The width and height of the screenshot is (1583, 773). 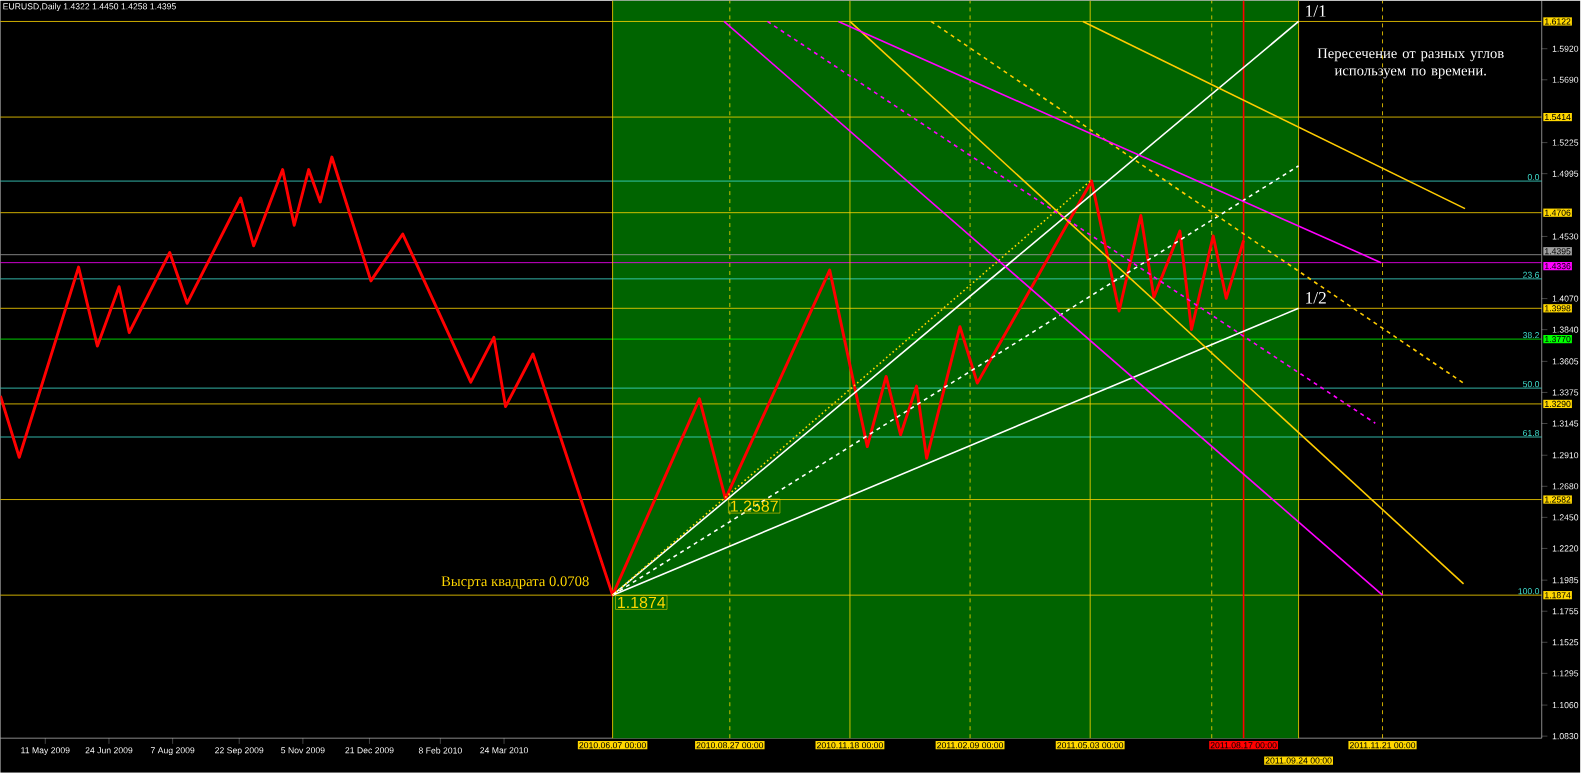 What do you see at coordinates (754, 506) in the screenshot?
I see `annotation: 1.2587` at bounding box center [754, 506].